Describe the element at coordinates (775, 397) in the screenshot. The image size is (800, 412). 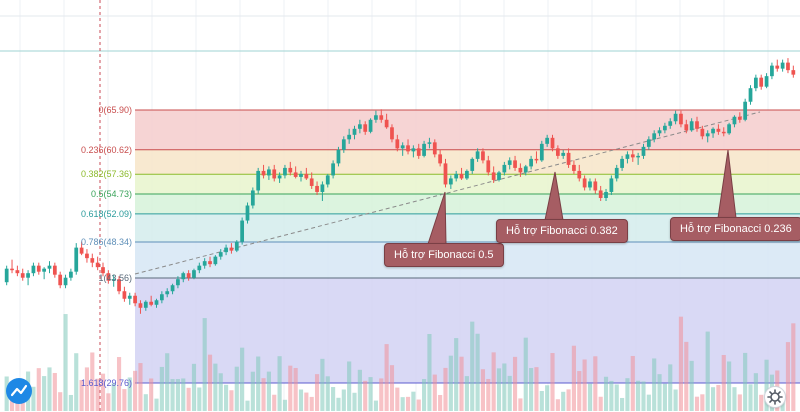
I see `settings-gear-icon` at that location.